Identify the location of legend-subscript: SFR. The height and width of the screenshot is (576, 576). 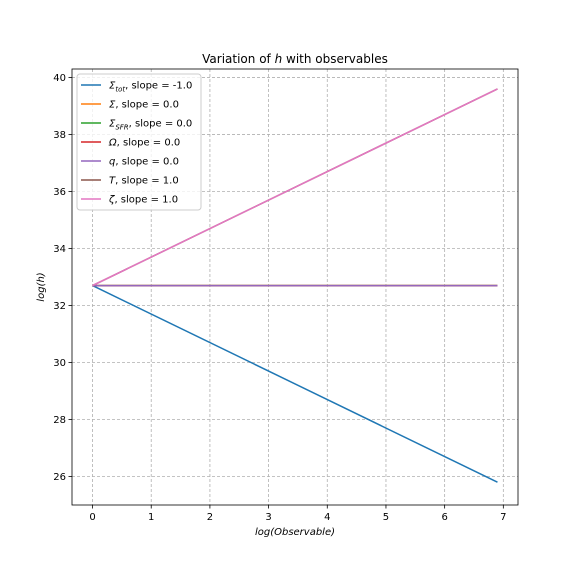
(121, 128).